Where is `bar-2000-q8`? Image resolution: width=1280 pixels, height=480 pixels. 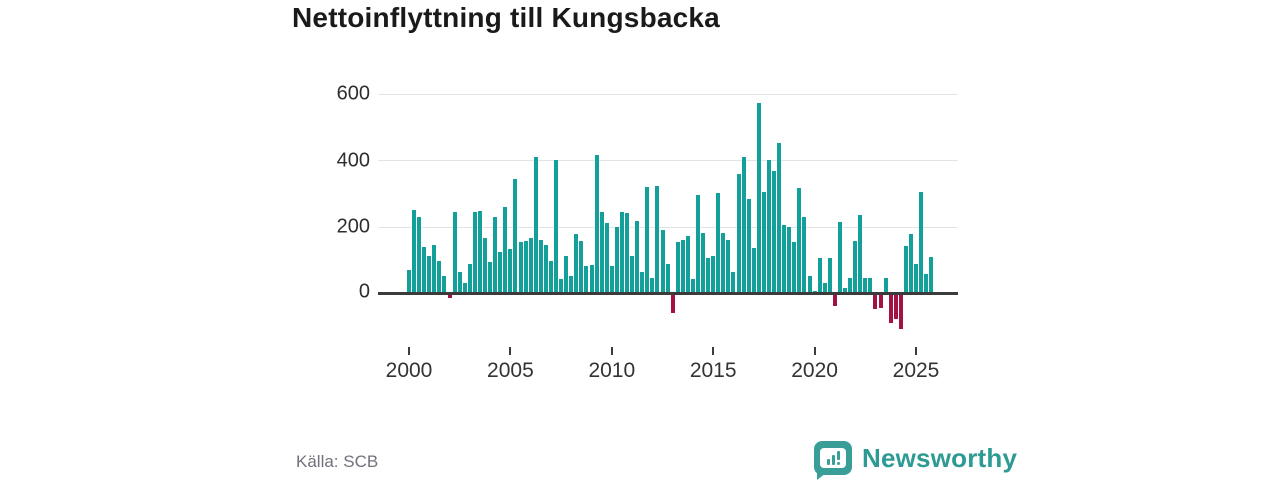
bar-2000-q8 is located at coordinates (449, 296).